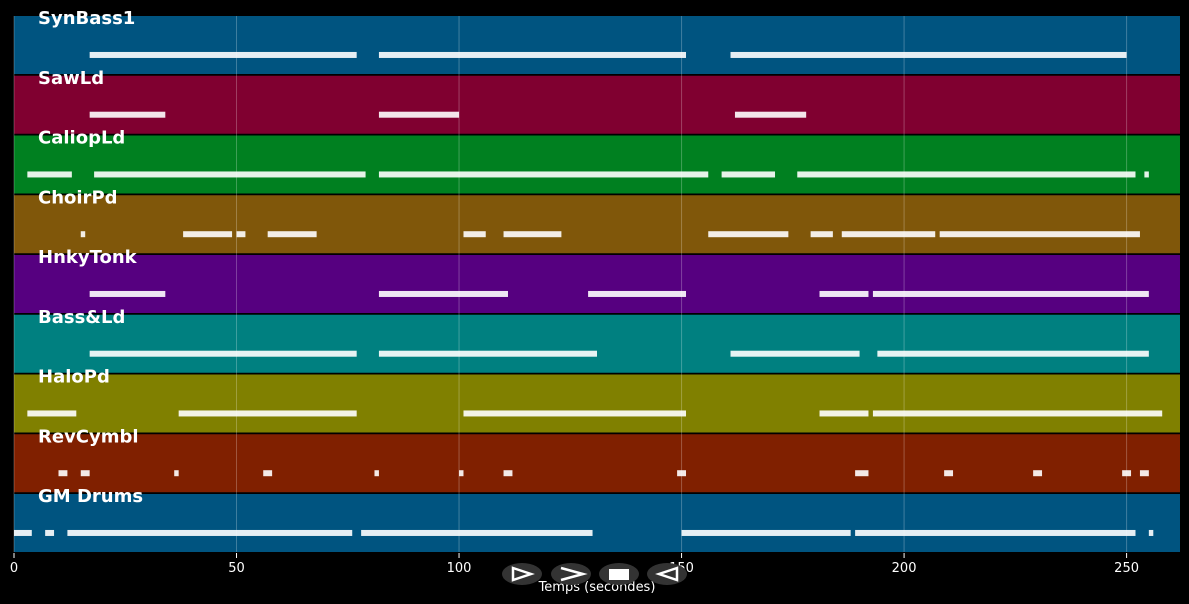  I want to click on x-tick-label: 100, so click(459, 568).